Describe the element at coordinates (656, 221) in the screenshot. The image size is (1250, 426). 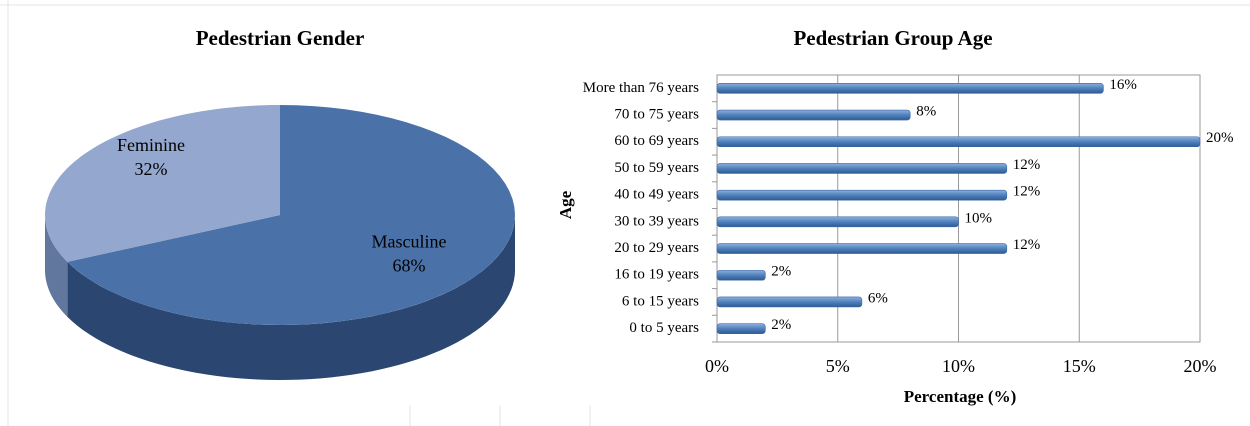
I see `y-tick-label: 30 to 39 years` at that location.